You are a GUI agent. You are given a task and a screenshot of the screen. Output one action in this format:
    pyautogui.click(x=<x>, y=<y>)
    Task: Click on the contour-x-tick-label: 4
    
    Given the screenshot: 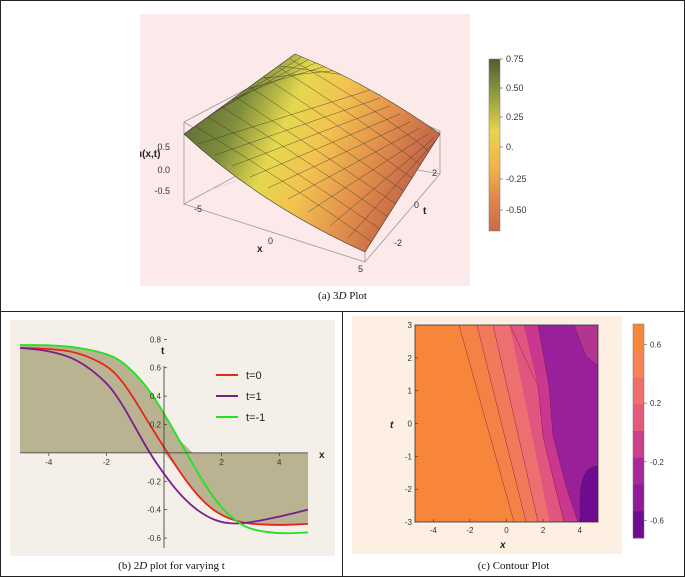 What is the action you would take?
    pyautogui.click(x=579, y=530)
    